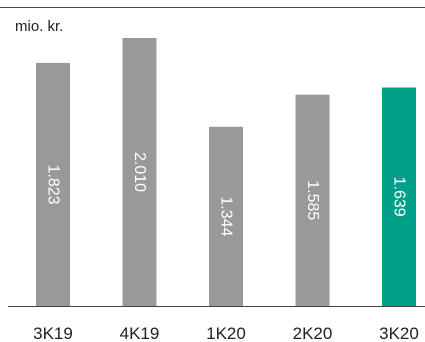 Image resolution: width=425 pixels, height=342 pixels. What do you see at coordinates (140, 333) in the screenshot?
I see `tick-label-4K19: 4K19` at bounding box center [140, 333].